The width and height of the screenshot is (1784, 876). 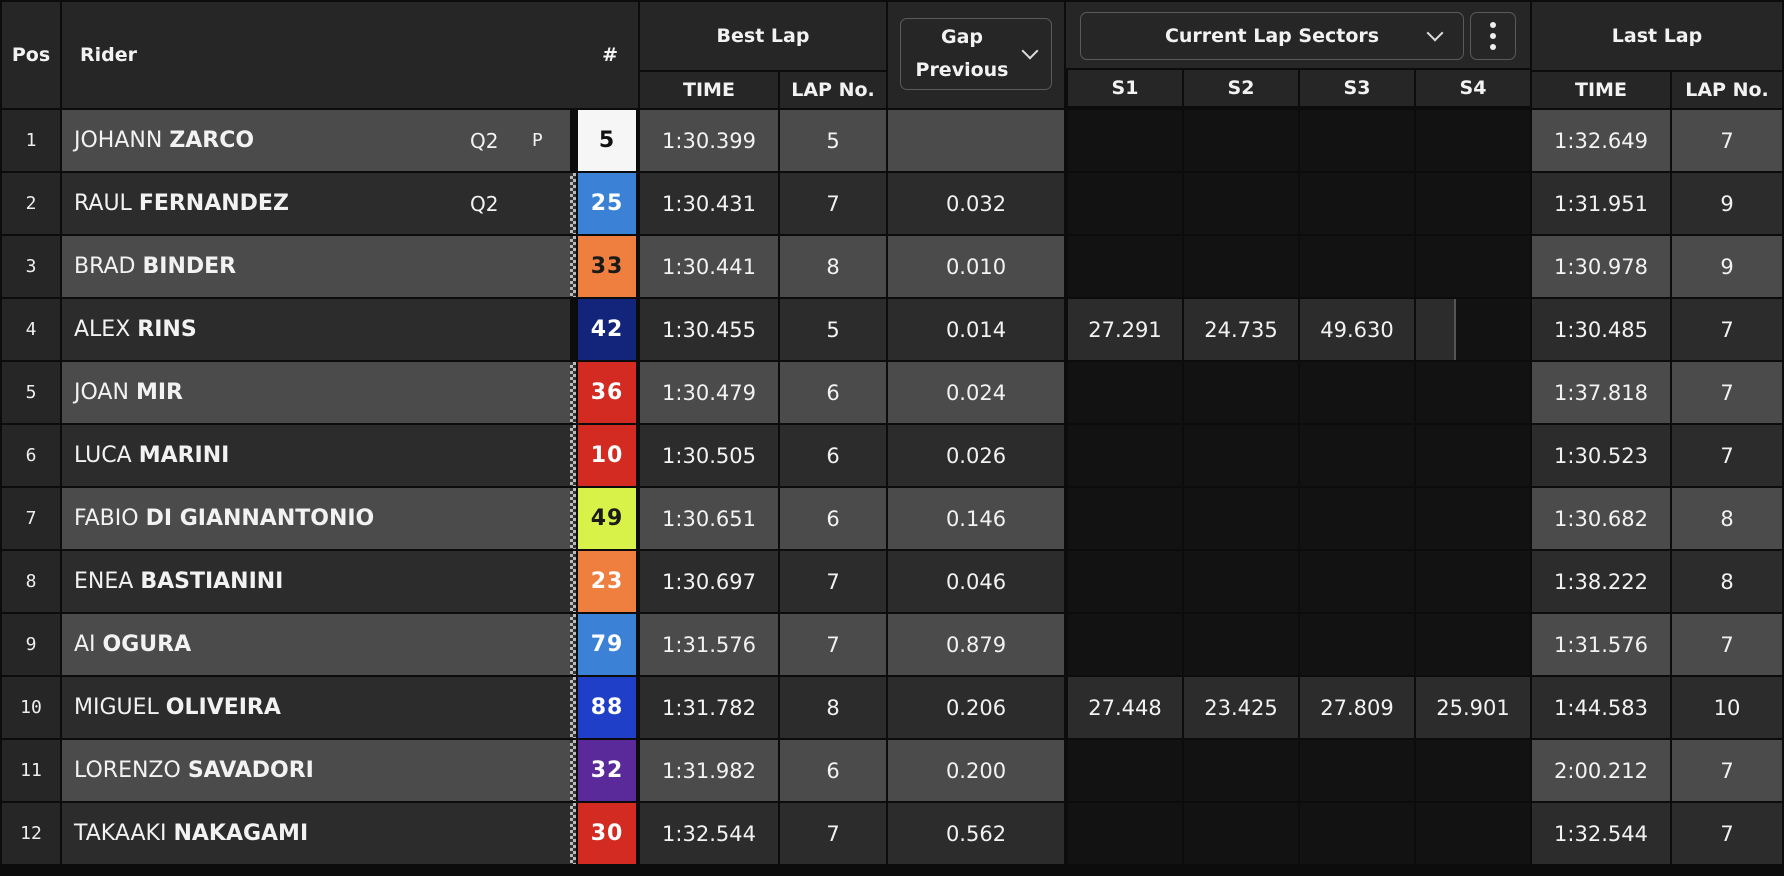 I want to click on gap-previous: 0.024, so click(x=976, y=392).